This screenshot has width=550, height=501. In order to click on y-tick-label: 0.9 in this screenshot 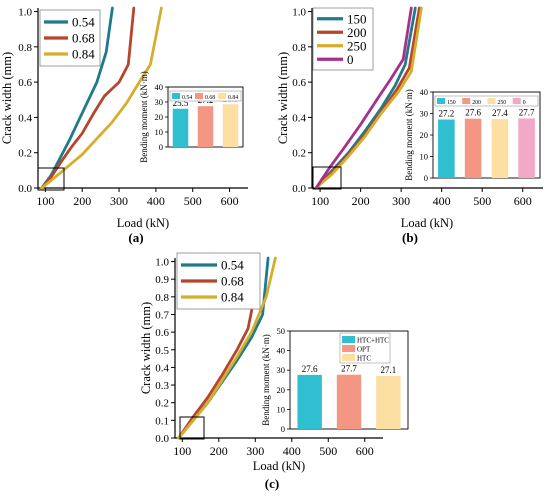, I will do `click(162, 280)`.